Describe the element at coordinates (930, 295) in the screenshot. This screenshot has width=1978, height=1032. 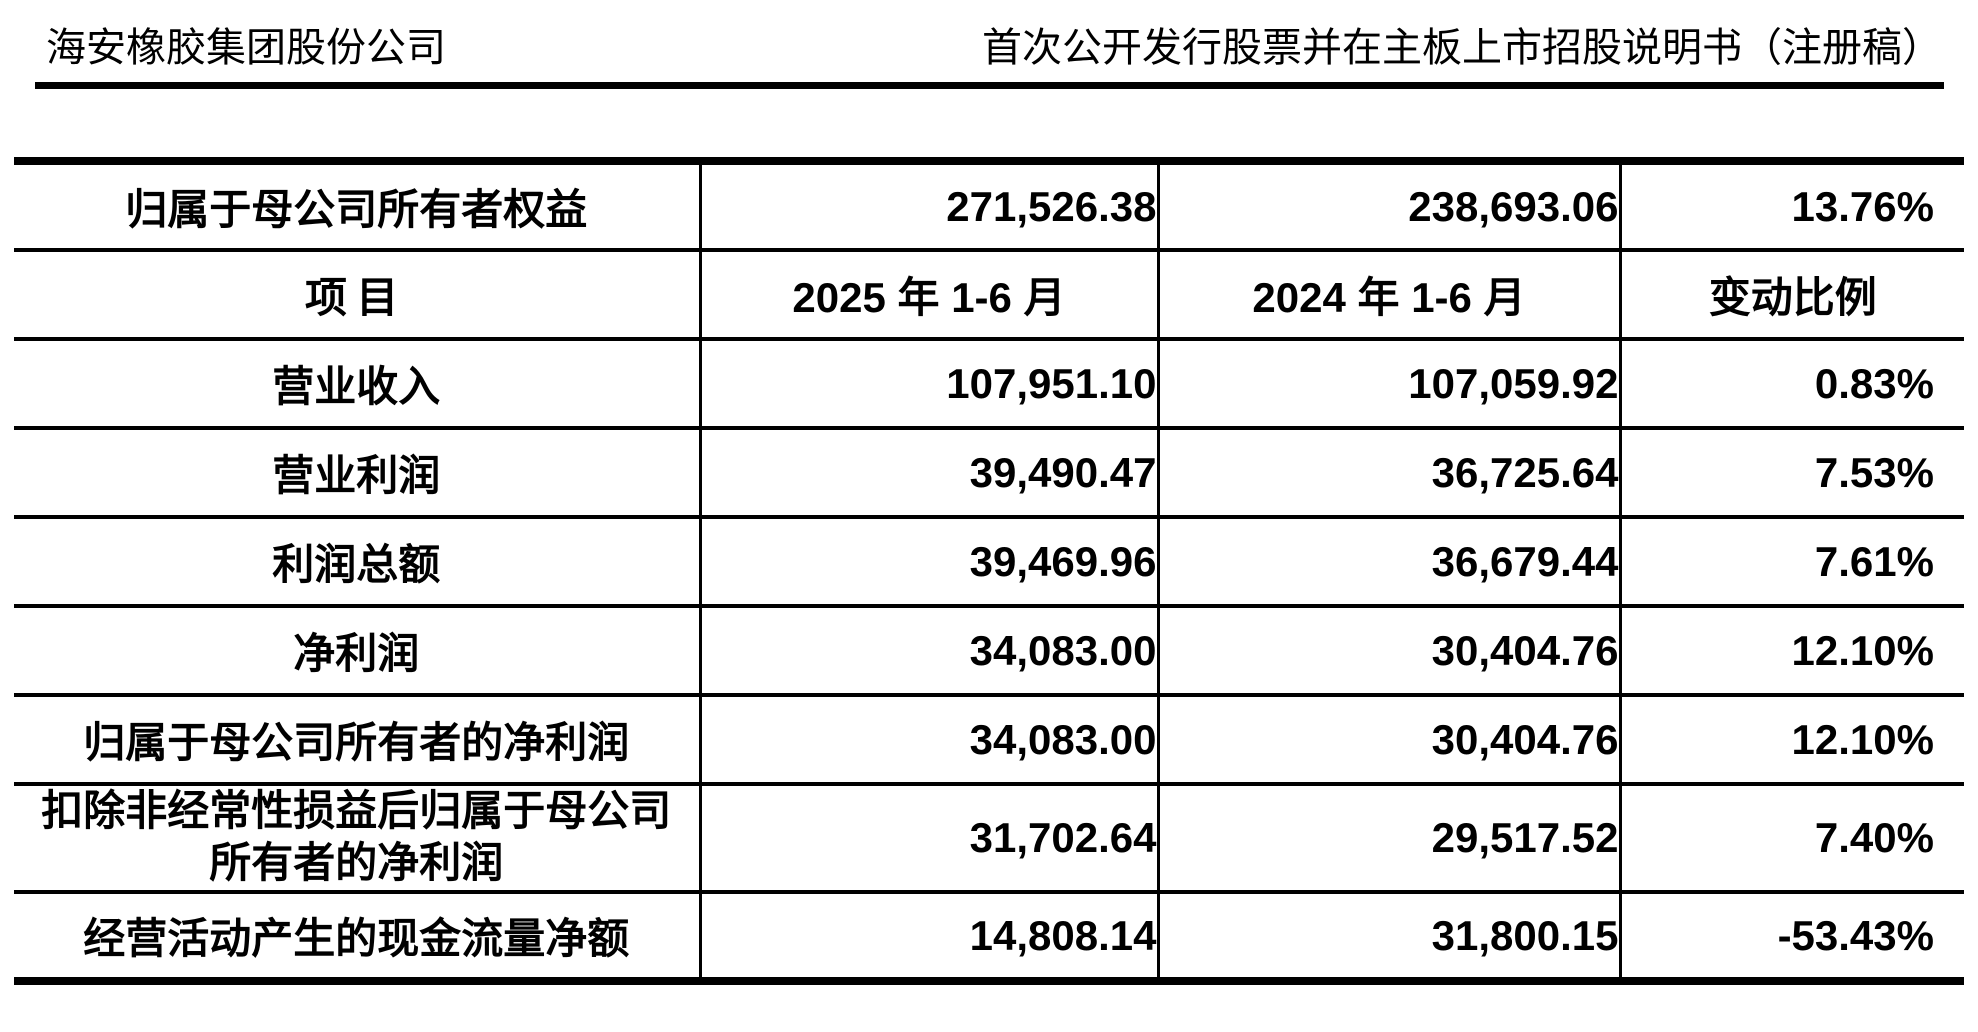
I see `col-header-2025: 2025 年 1-6 月` at that location.